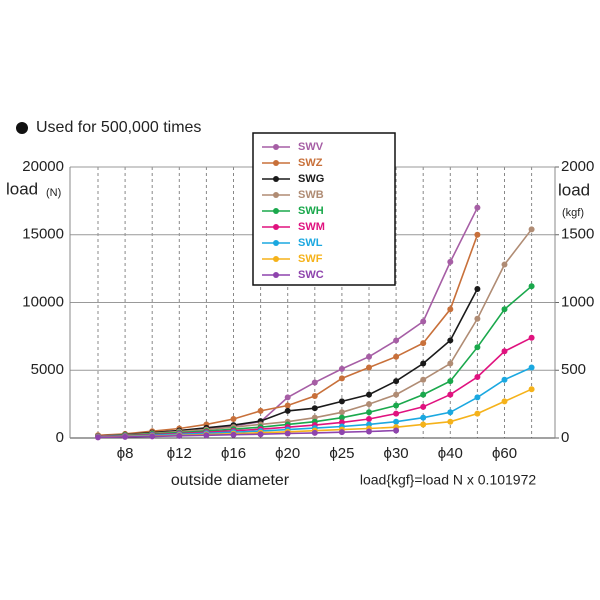  What do you see at coordinates (43, 166) in the screenshot?
I see `y-tick-label: 20000` at bounding box center [43, 166].